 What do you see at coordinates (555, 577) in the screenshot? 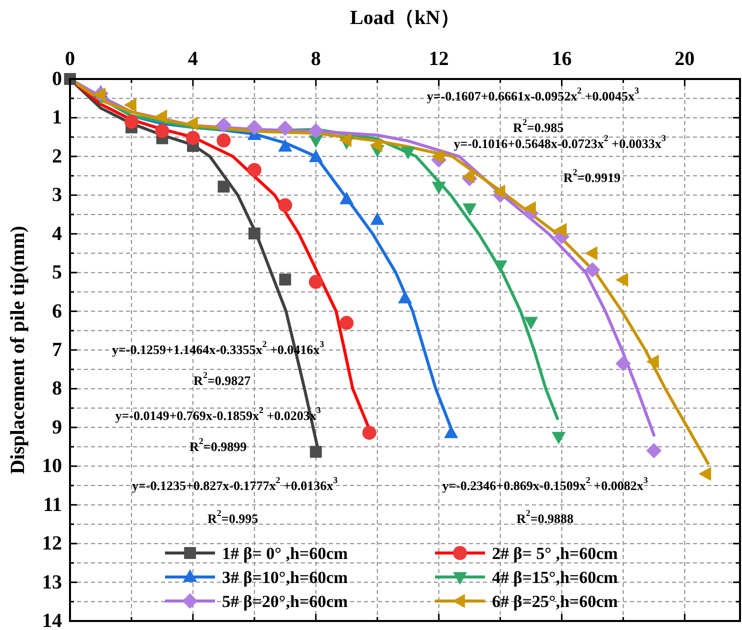
I see `legend-label: 4# β=15°,h=60cm` at bounding box center [555, 577].